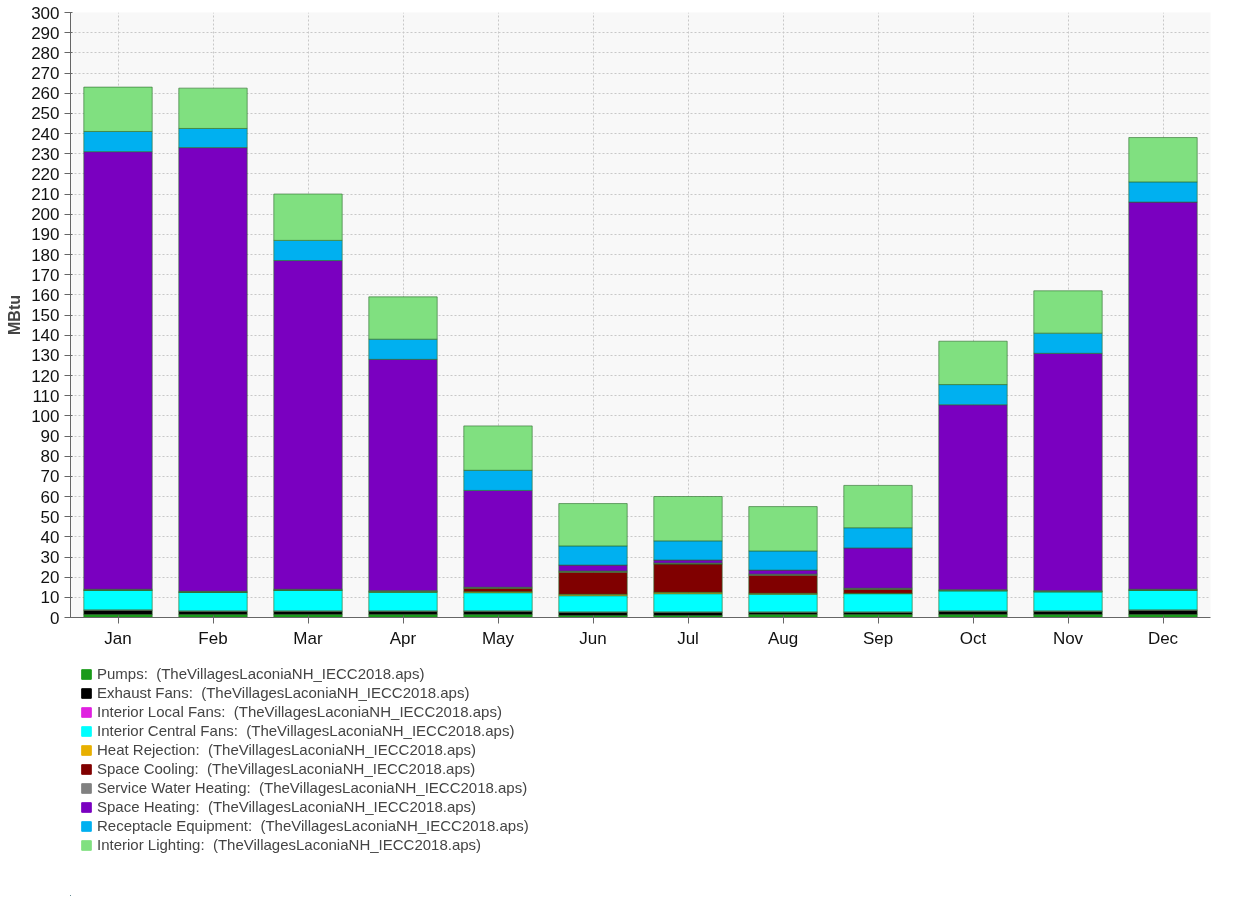 The height and width of the screenshot is (924, 1233). What do you see at coordinates (289, 844) in the screenshot?
I see `legend-label: Interior Lighting: (TheVillagesLaconiaNH_IECC2018.aps)` at bounding box center [289, 844].